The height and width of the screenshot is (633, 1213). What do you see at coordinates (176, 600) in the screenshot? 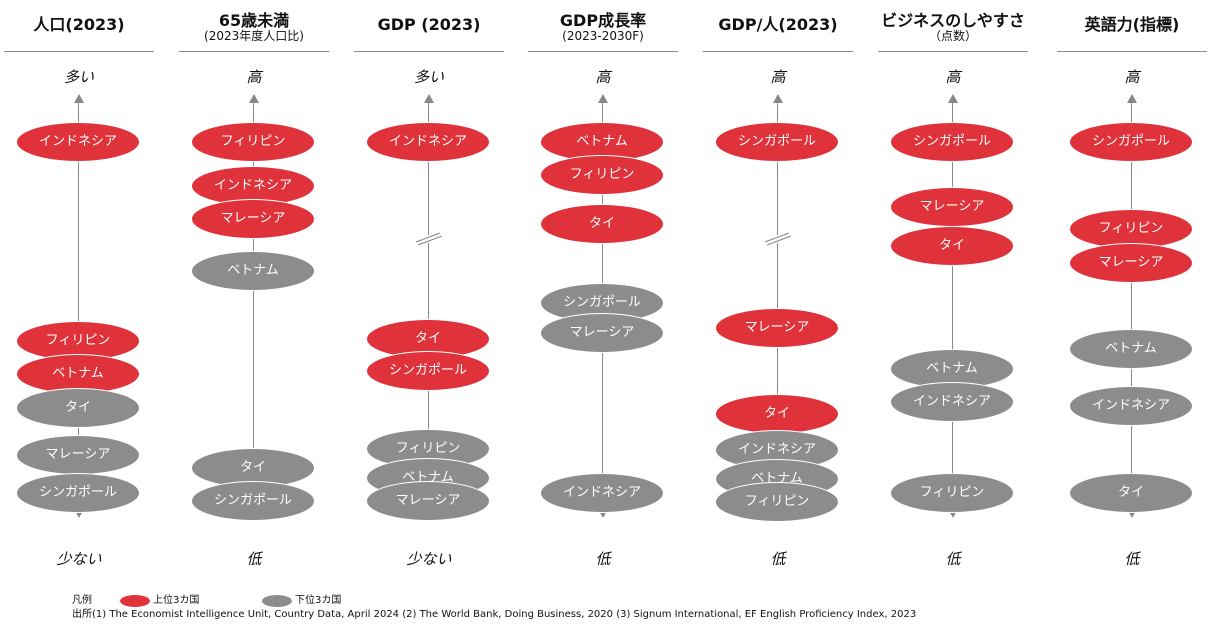
I see `legend-top-label: 上位3カ国` at bounding box center [176, 600].